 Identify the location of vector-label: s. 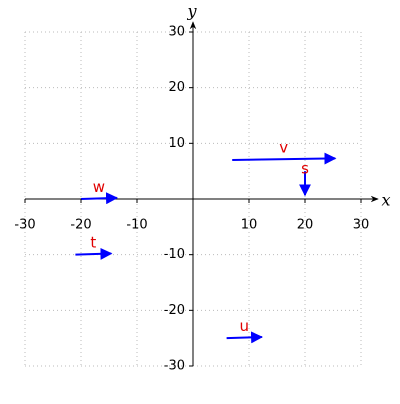
(305, 169).